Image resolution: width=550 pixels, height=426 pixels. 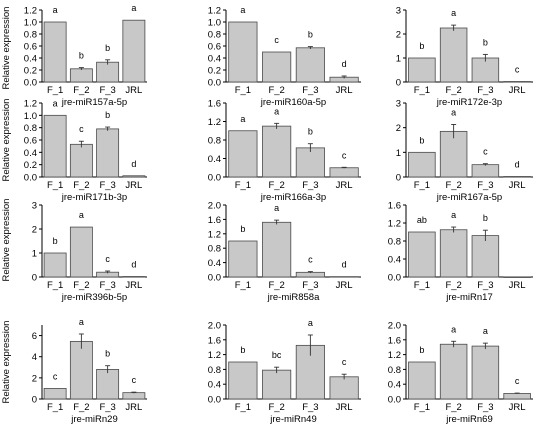 What do you see at coordinates (30, 141) in the screenshot?
I see `y-tick-label: 0.6` at bounding box center [30, 141].